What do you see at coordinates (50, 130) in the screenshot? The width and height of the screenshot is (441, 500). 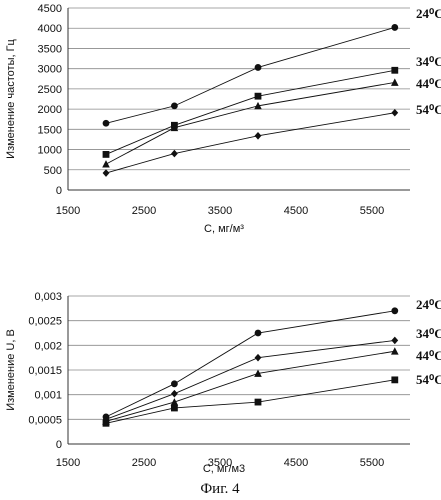 I see `y-tick-label: 1500` at bounding box center [50, 130].